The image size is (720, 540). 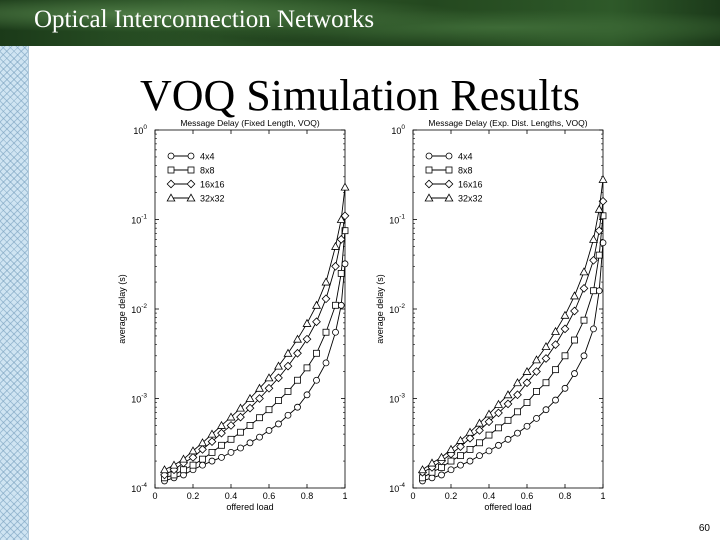 I want to click on chart2-ytick-label: 10⁰, so click(x=398, y=130).